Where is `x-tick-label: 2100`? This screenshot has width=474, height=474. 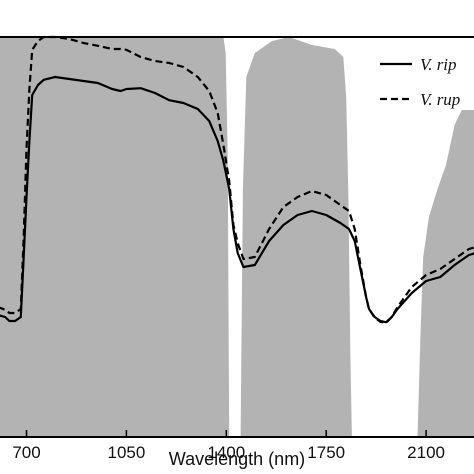
x-tick-label: 2100 is located at coordinates (426, 452).